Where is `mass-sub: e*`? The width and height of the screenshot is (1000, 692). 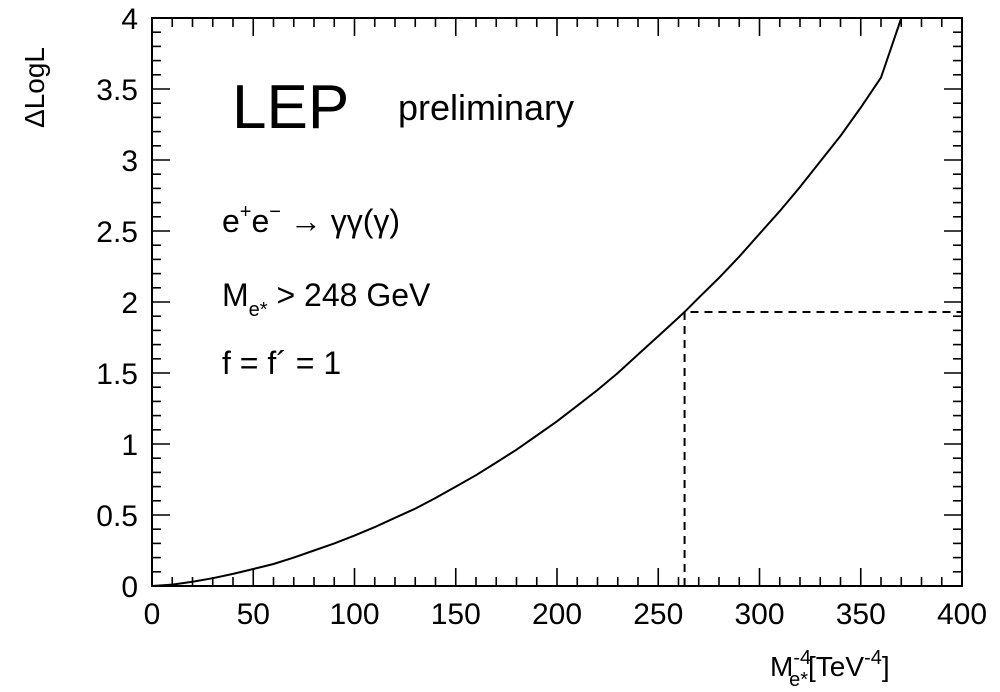
mass-sub: e* is located at coordinates (258, 310).